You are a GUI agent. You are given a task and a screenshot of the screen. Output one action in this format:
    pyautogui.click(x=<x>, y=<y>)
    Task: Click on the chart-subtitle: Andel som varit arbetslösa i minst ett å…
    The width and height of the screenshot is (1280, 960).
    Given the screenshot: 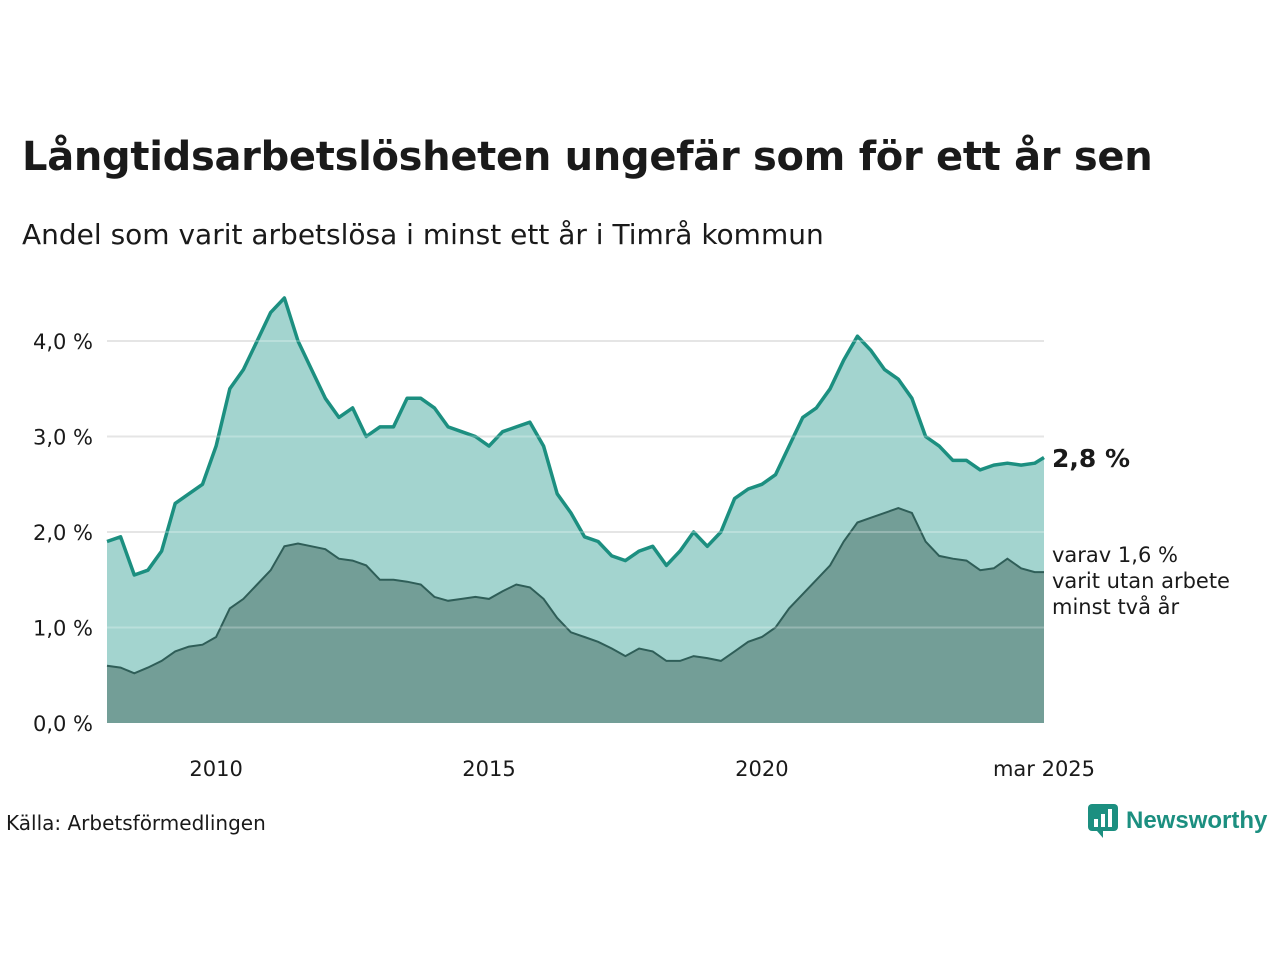 What is the action you would take?
    pyautogui.click(x=423, y=234)
    